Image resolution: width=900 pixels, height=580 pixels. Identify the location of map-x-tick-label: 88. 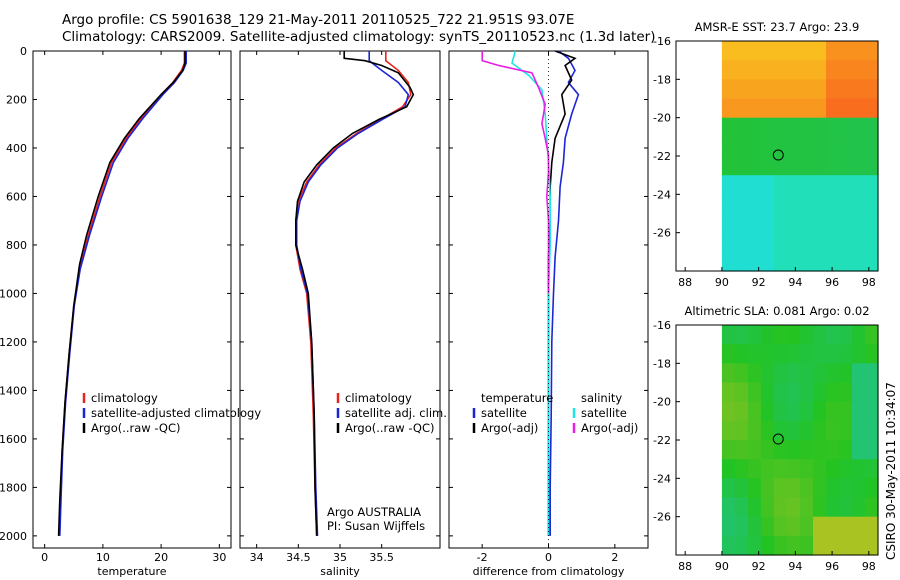
(685, 566).